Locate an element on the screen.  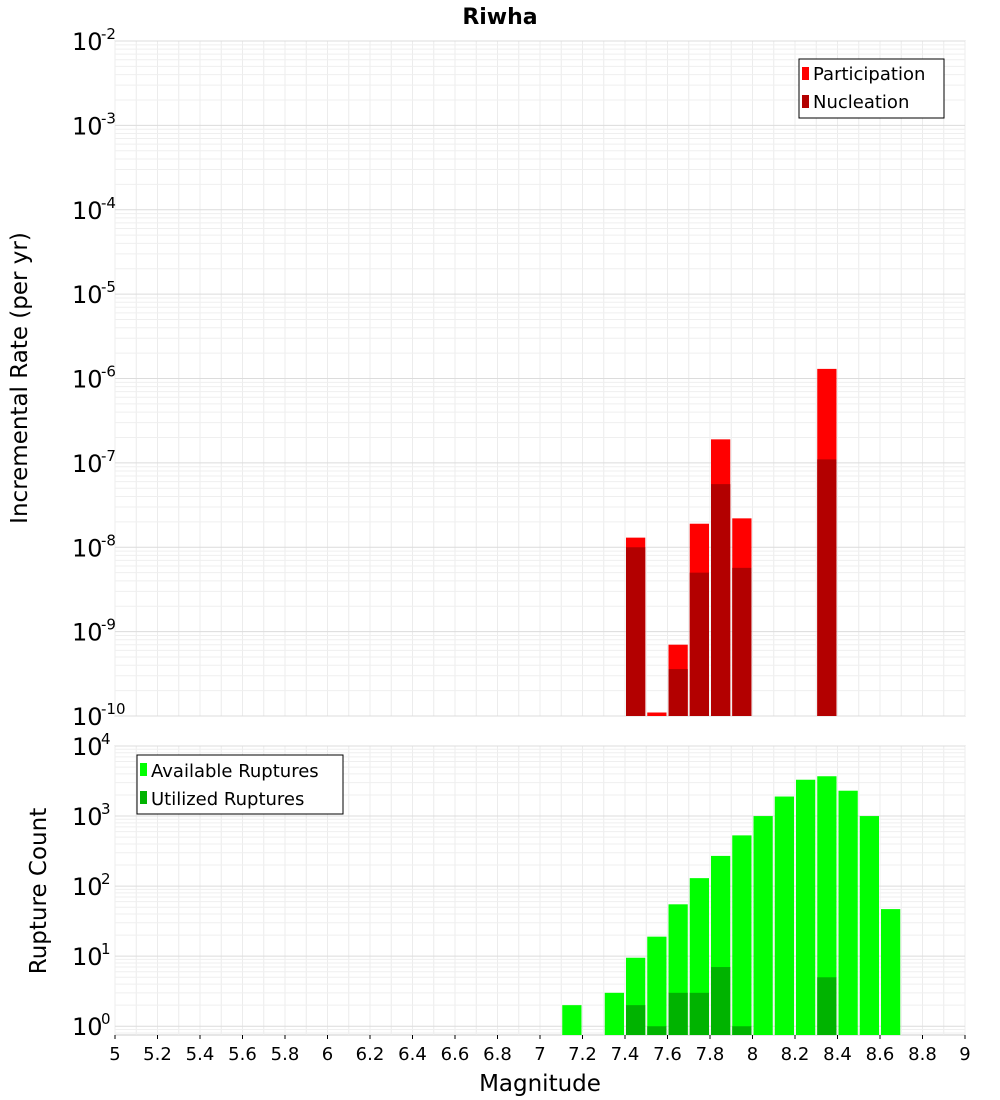
rate-y-tick-exponent: -6 is located at coordinates (108, 372).